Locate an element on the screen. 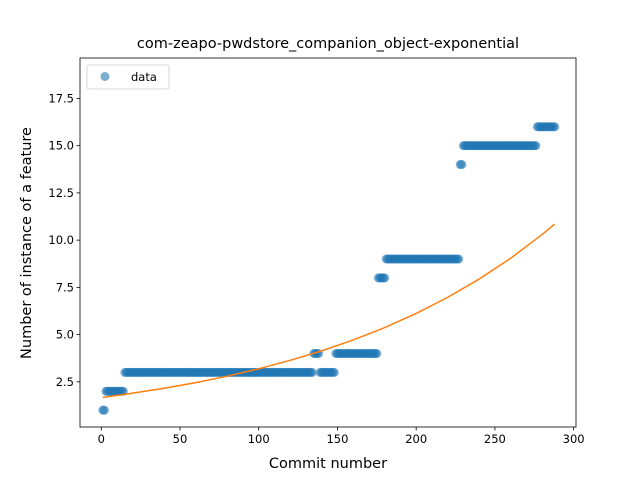 The image size is (640, 484). legend: data is located at coordinates (128, 77).